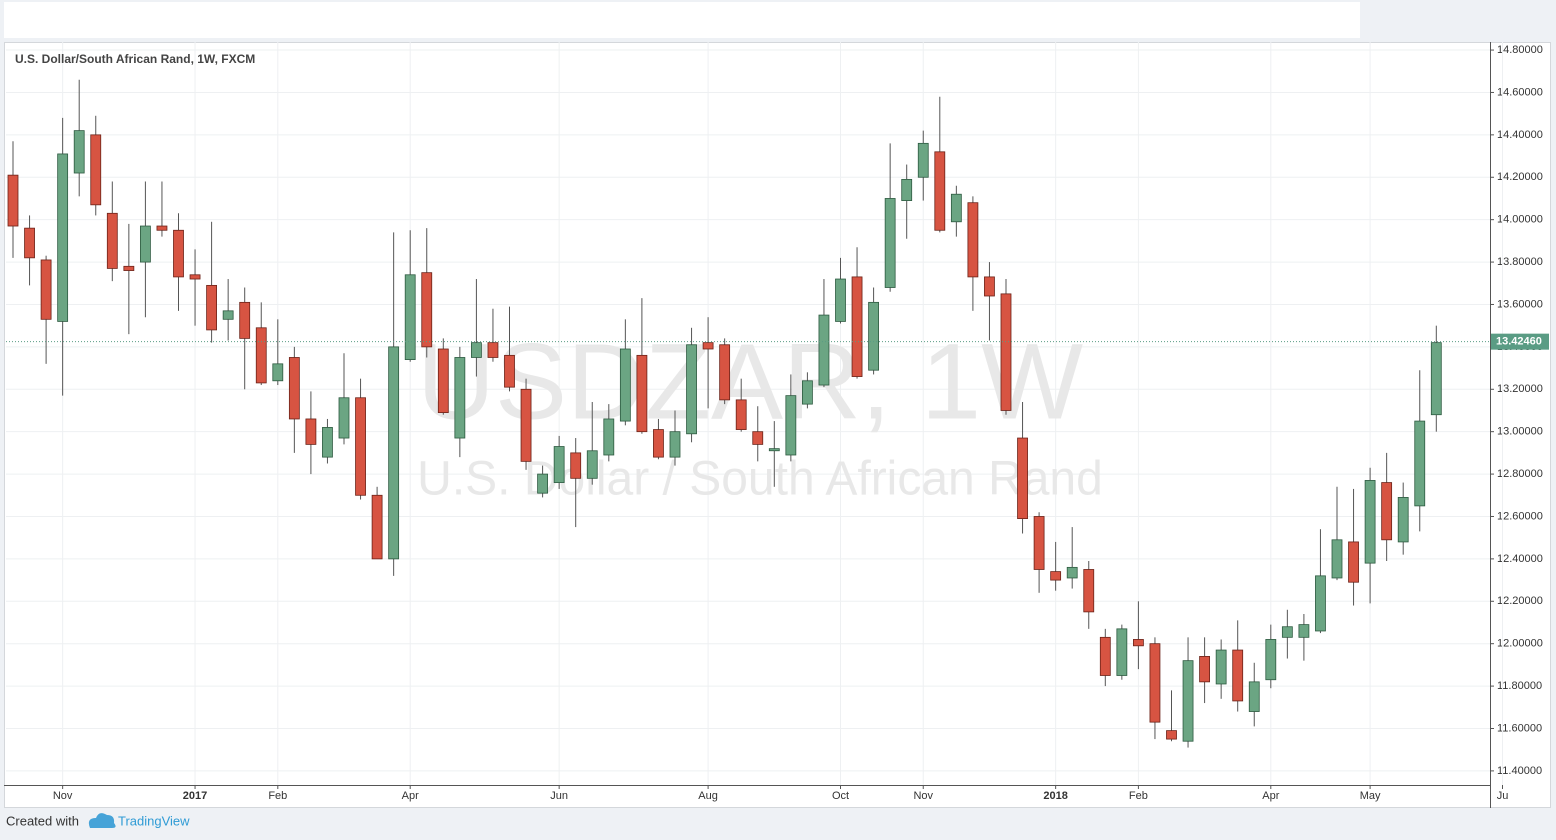  What do you see at coordinates (1519, 728) in the screenshot?
I see `y-tick-label: 11.60000` at bounding box center [1519, 728].